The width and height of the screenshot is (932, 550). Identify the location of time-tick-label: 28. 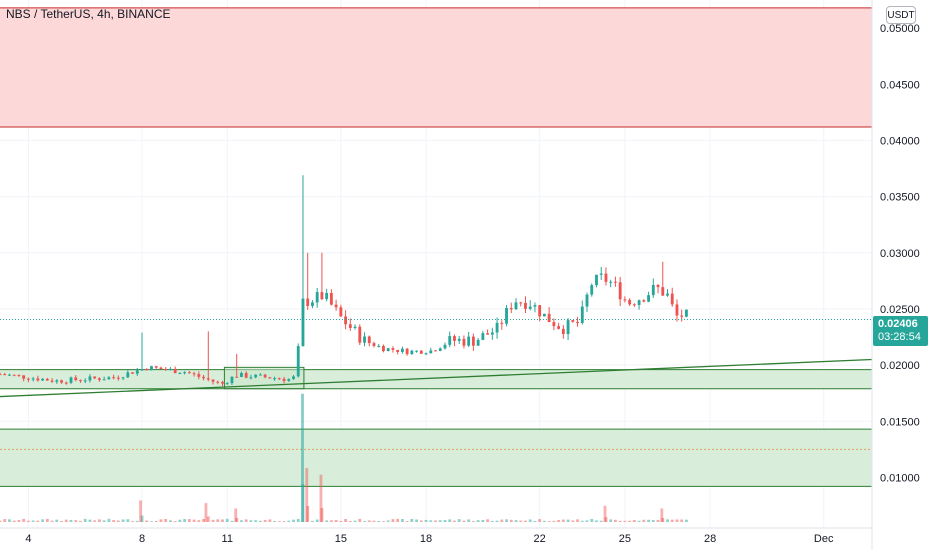
(710, 539).